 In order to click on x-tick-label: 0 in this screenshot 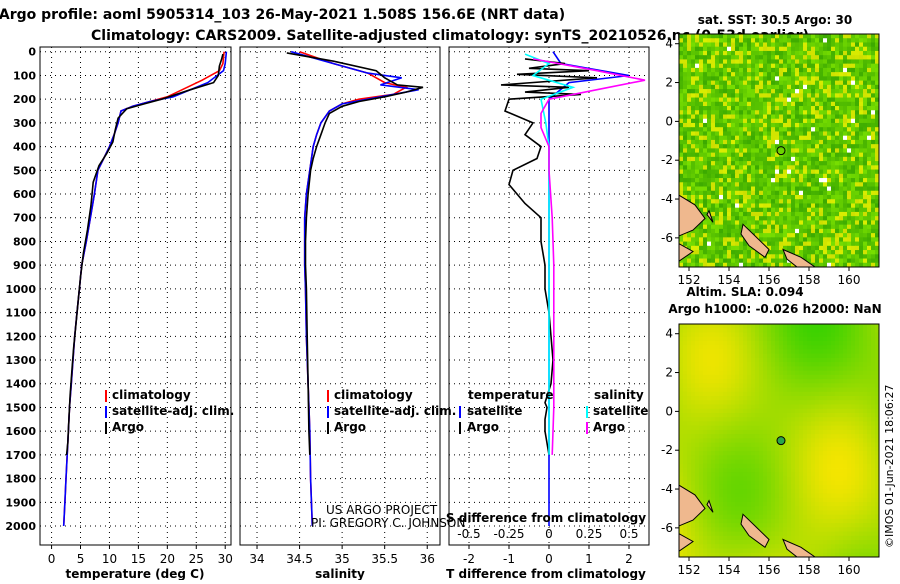, I will do `click(549, 559)`.